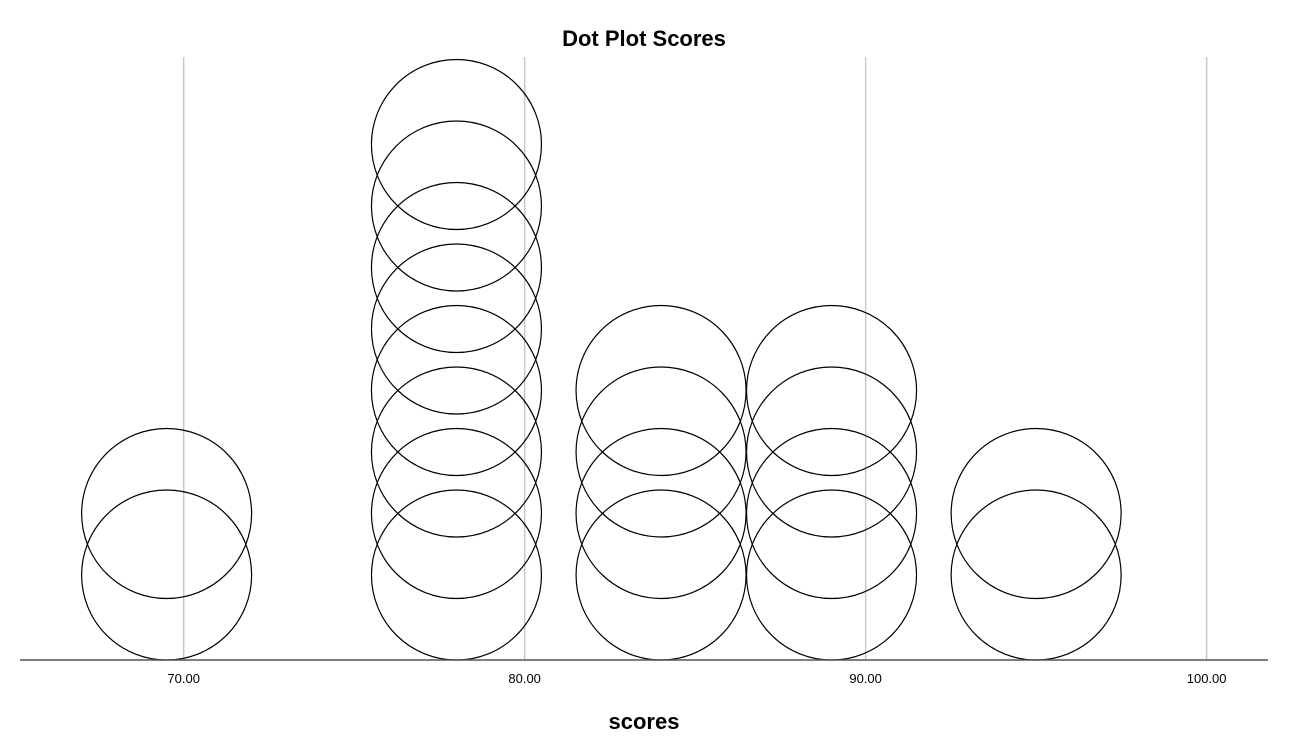 The image size is (1289, 756). I want to click on x-tick-label: 80.00, so click(524, 678).